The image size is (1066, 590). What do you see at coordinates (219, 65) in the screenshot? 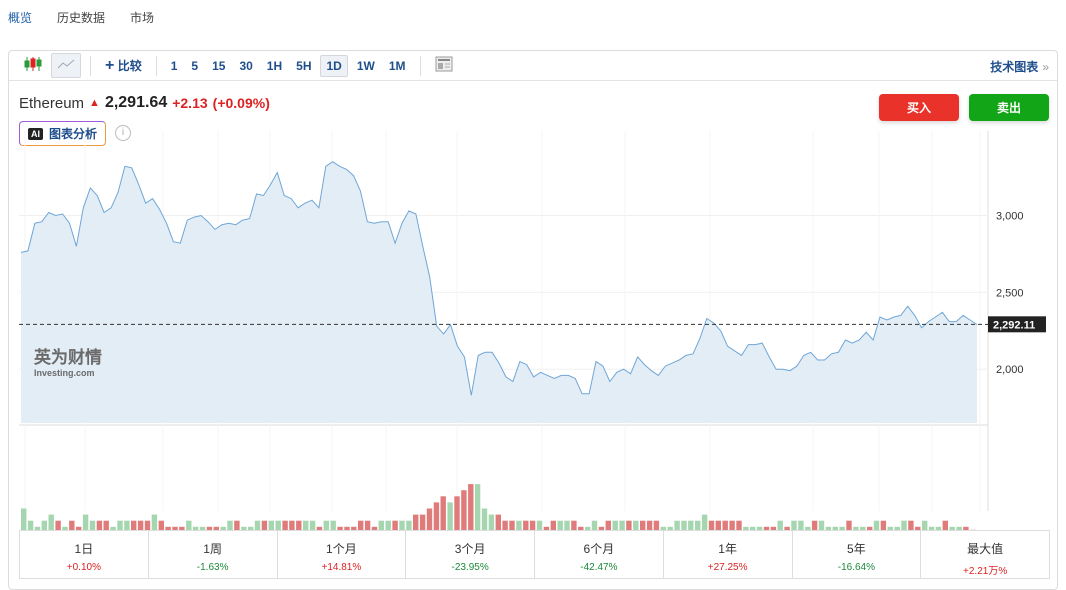
I see `interval-15: 15` at bounding box center [219, 65].